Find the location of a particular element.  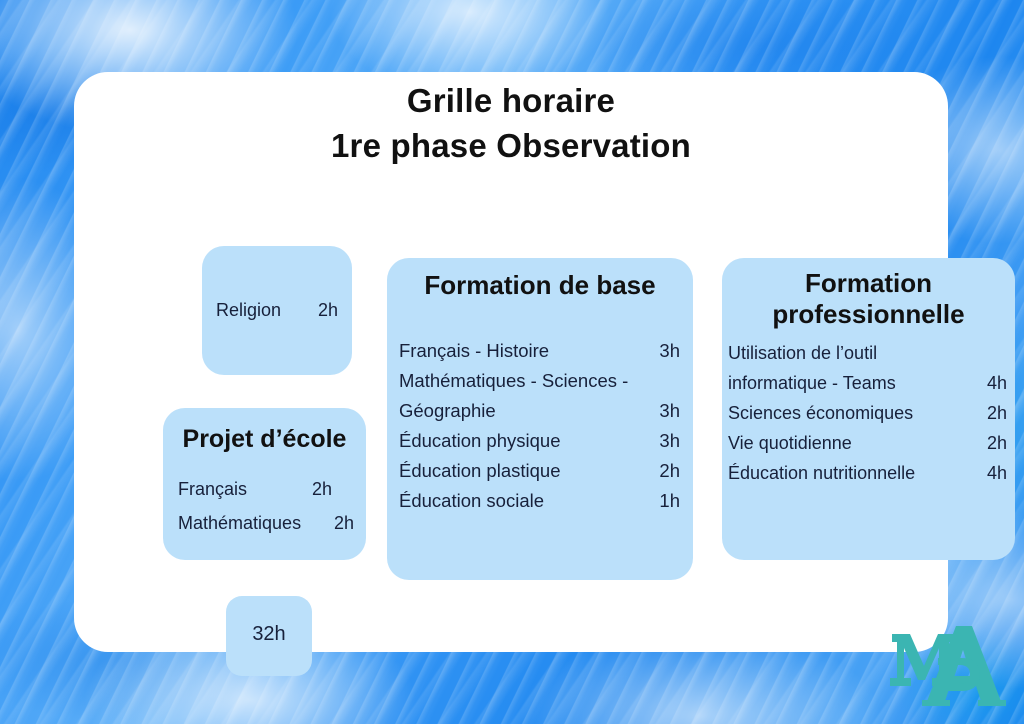

table-row: Mathématiques 2h is located at coordinates (266, 523).